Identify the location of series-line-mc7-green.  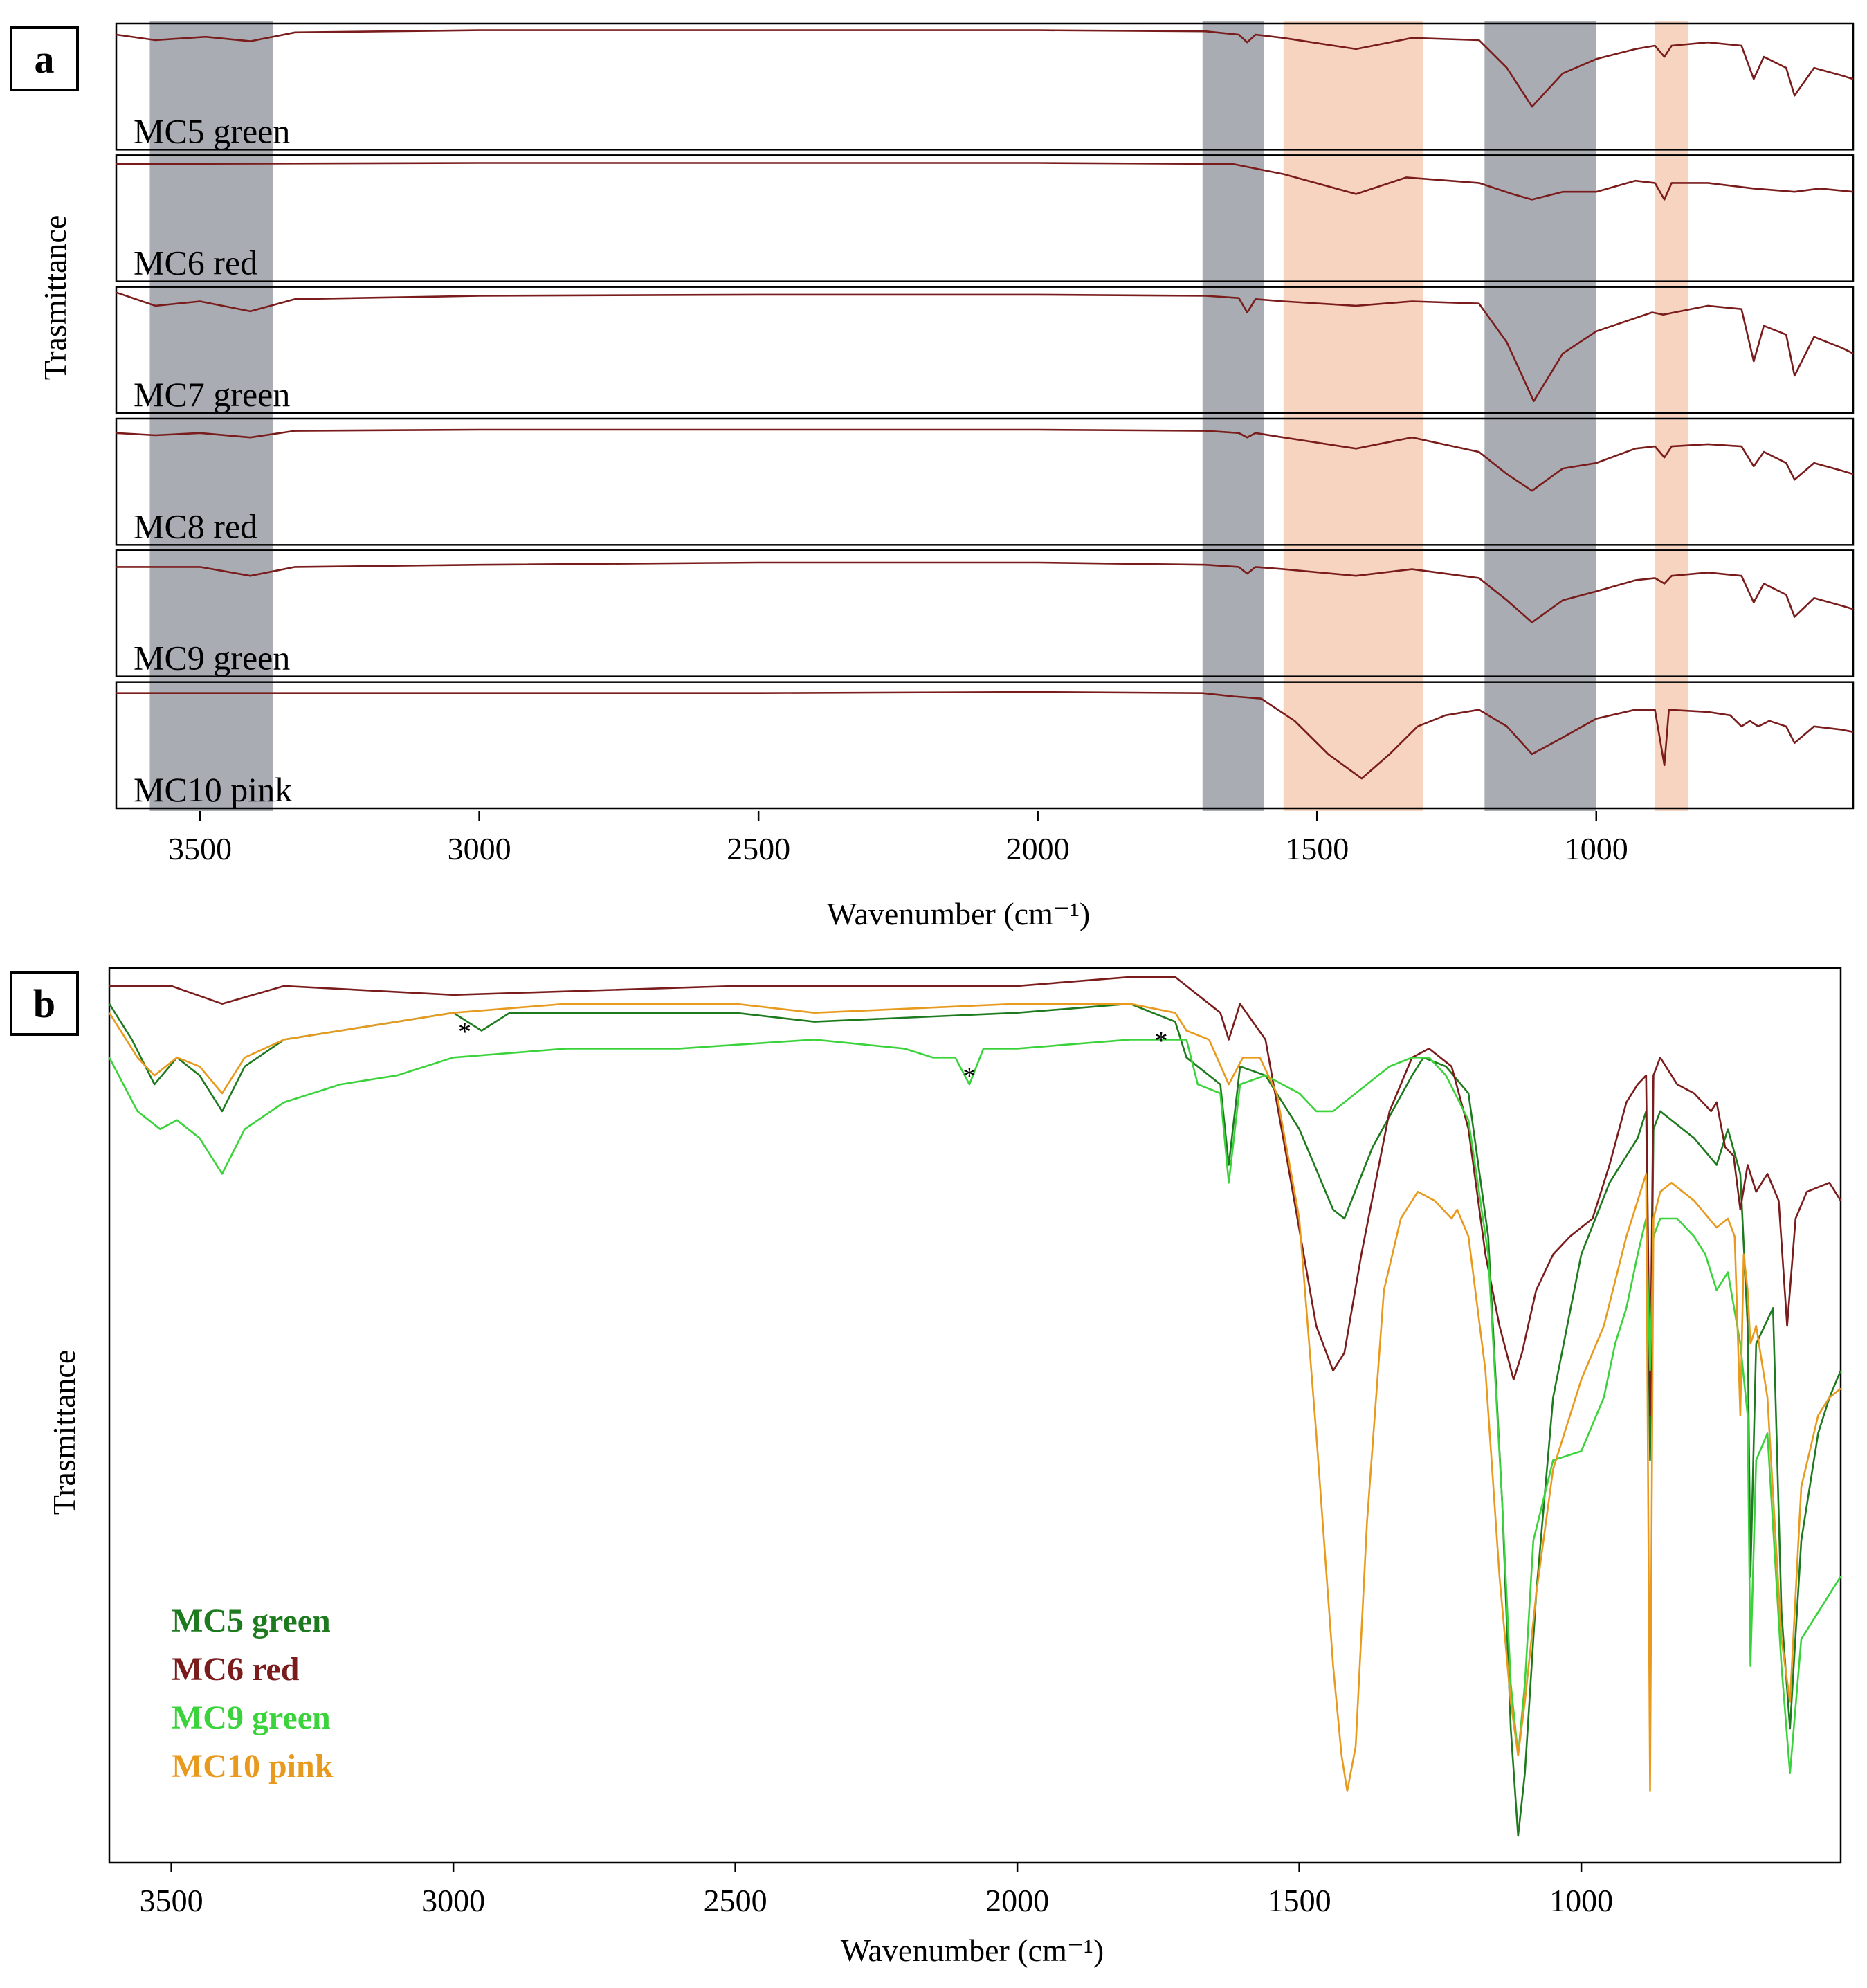
(985, 347).